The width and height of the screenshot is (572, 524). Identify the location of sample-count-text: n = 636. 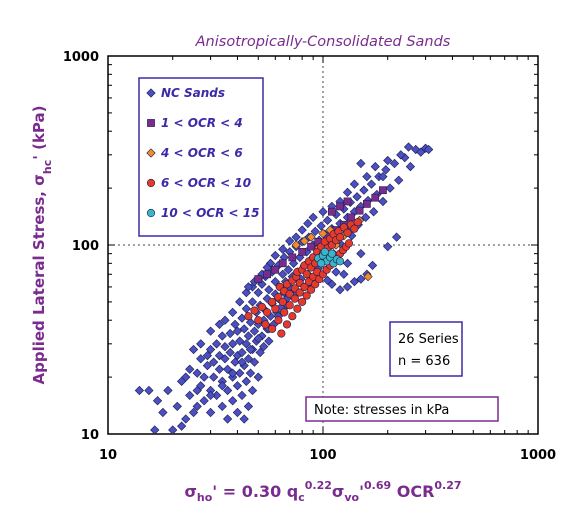
(424, 361).